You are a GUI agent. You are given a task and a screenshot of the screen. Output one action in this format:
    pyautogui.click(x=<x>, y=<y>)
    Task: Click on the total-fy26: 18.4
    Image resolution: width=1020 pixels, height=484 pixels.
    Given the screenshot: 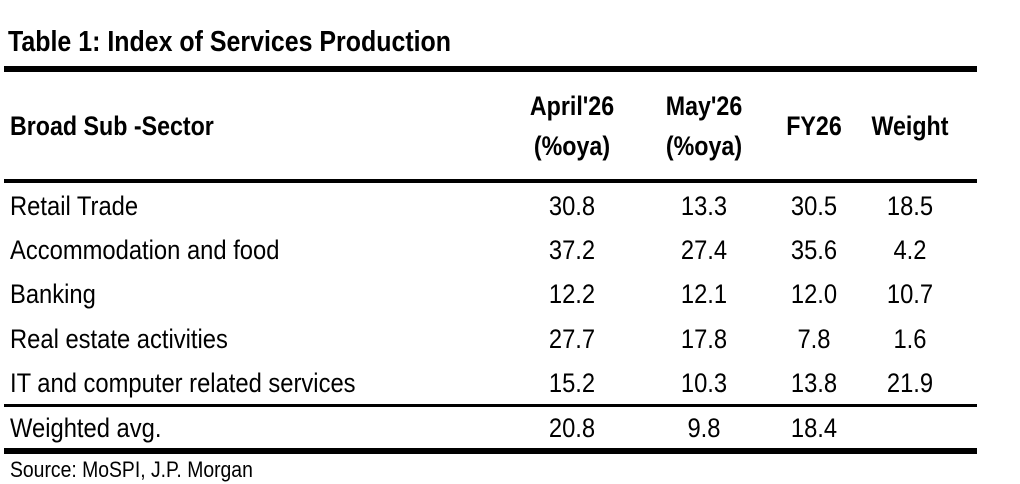 What is the action you would take?
    pyautogui.click(x=814, y=428)
    